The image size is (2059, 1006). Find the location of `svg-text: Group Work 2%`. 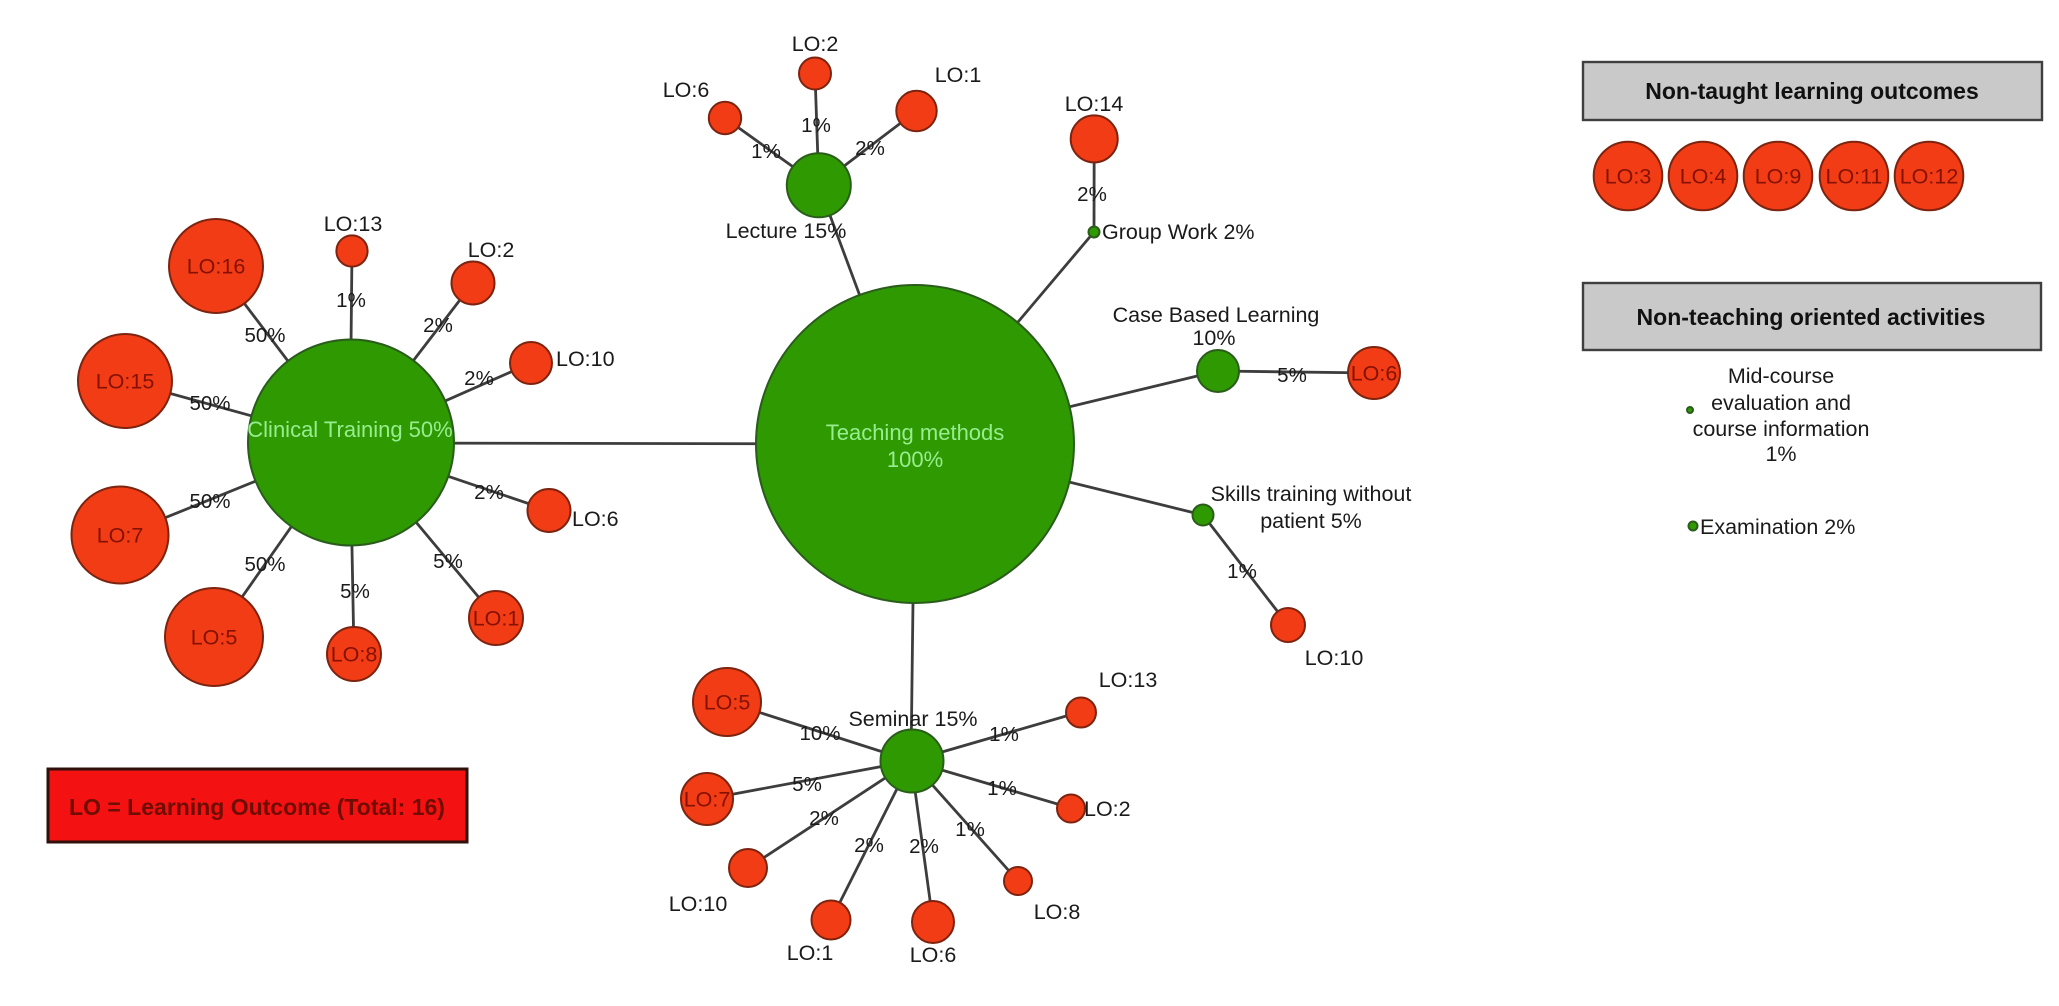

svg-text: Group Work 2% is located at coordinates (1178, 232).